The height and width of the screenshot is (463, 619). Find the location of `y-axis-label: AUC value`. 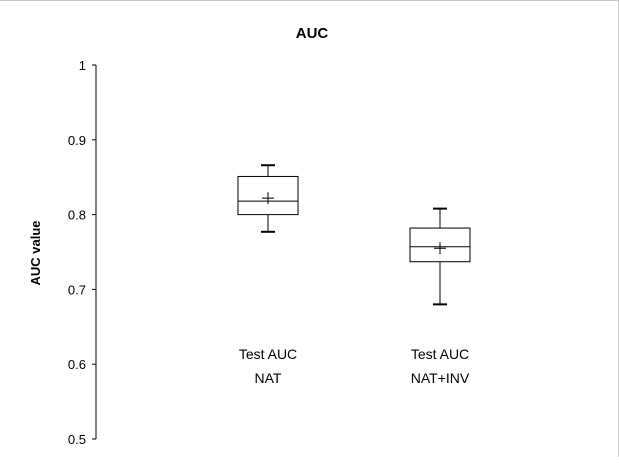

y-axis-label: AUC value is located at coordinates (35, 252).